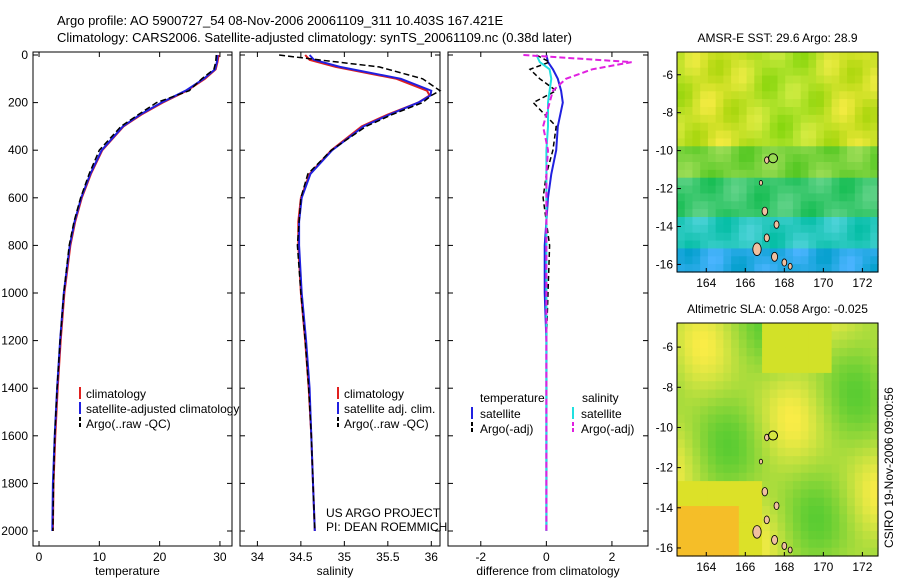 The width and height of the screenshot is (900, 580). Describe the element at coordinates (160, 557) in the screenshot. I see `x-tick-label: 20` at that location.